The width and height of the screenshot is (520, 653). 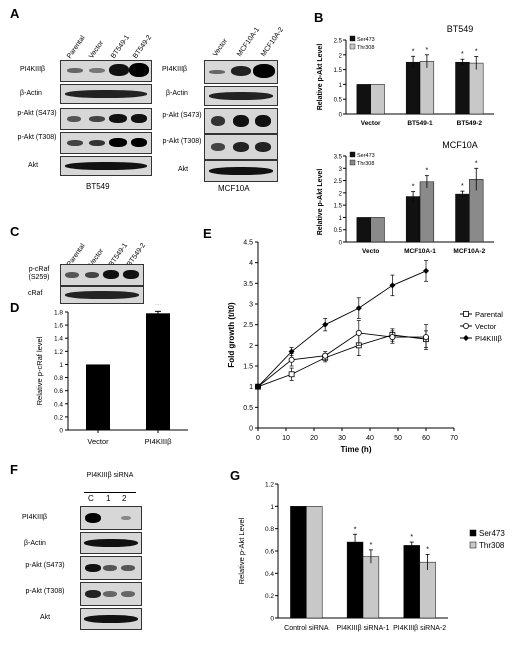 I want to click on sirna-header-line, so click(x=110, y=492).